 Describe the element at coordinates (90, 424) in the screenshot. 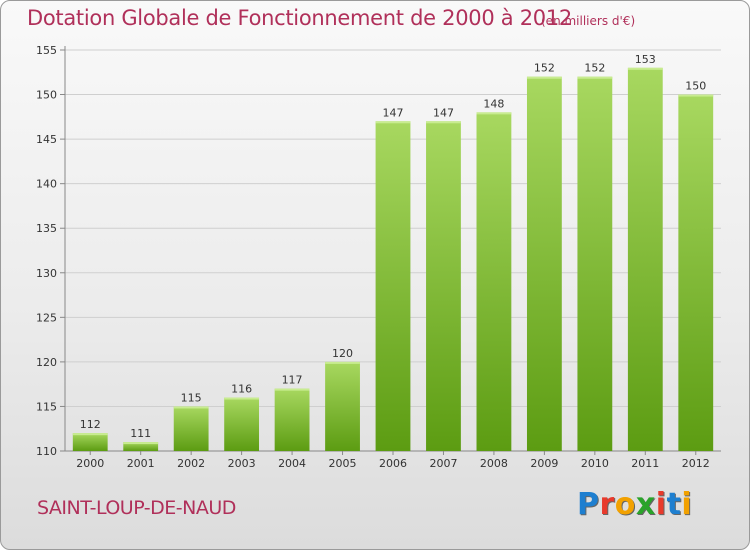

I see `data-label-2000: 112` at that location.